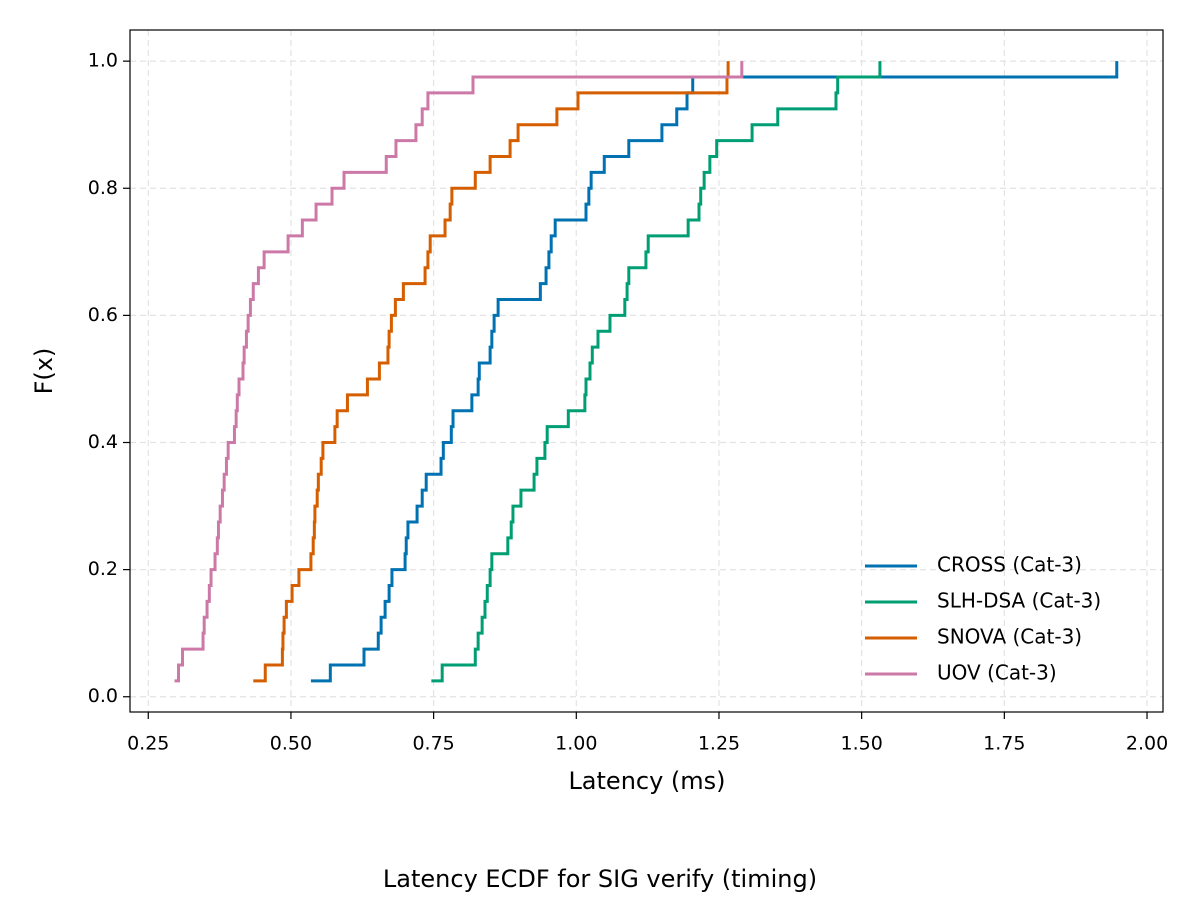 The height and width of the screenshot is (900, 1200). What do you see at coordinates (646, 781) in the screenshot?
I see `x-axis-label: Latency (ms)` at bounding box center [646, 781].